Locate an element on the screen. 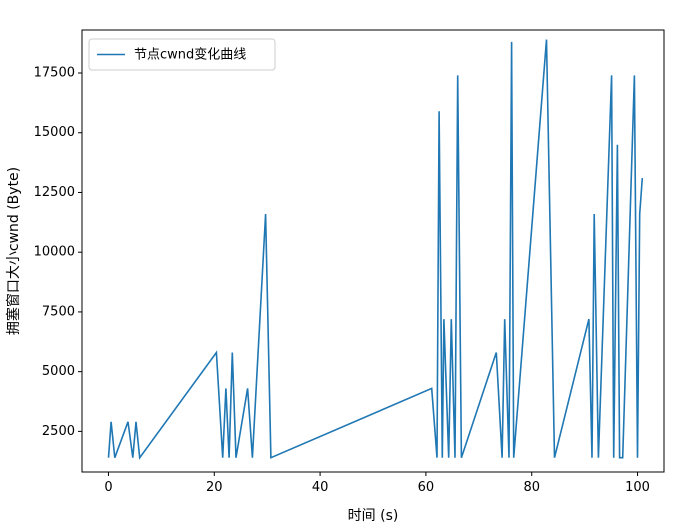 This screenshot has width=693, height=532. legend: 节点cwnd变化曲线 is located at coordinates (182, 54).